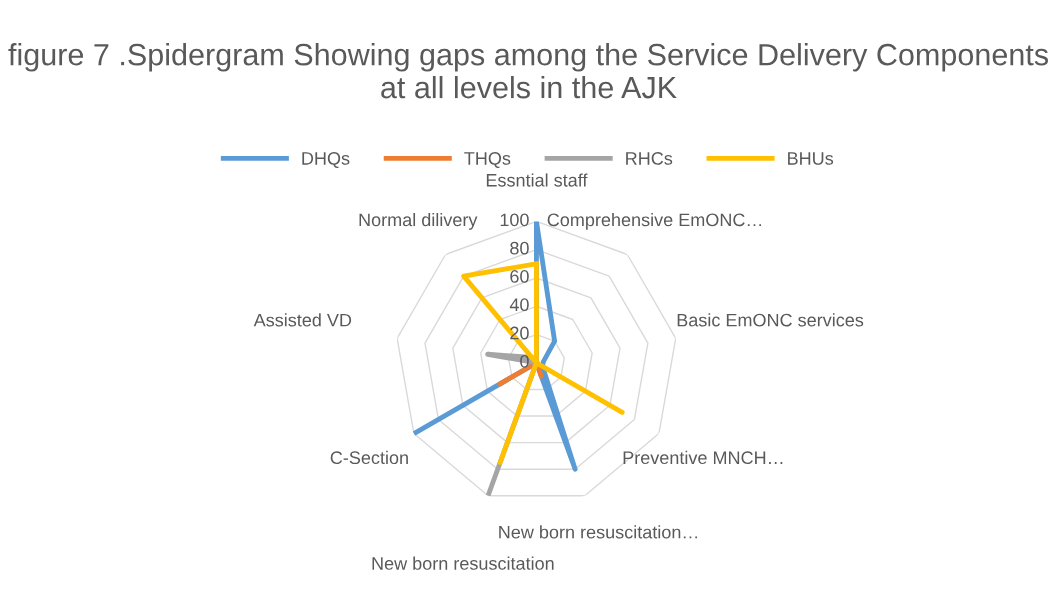 This screenshot has height=615, width=1057. I want to click on spoke-label: Essntial staff, so click(537, 180).